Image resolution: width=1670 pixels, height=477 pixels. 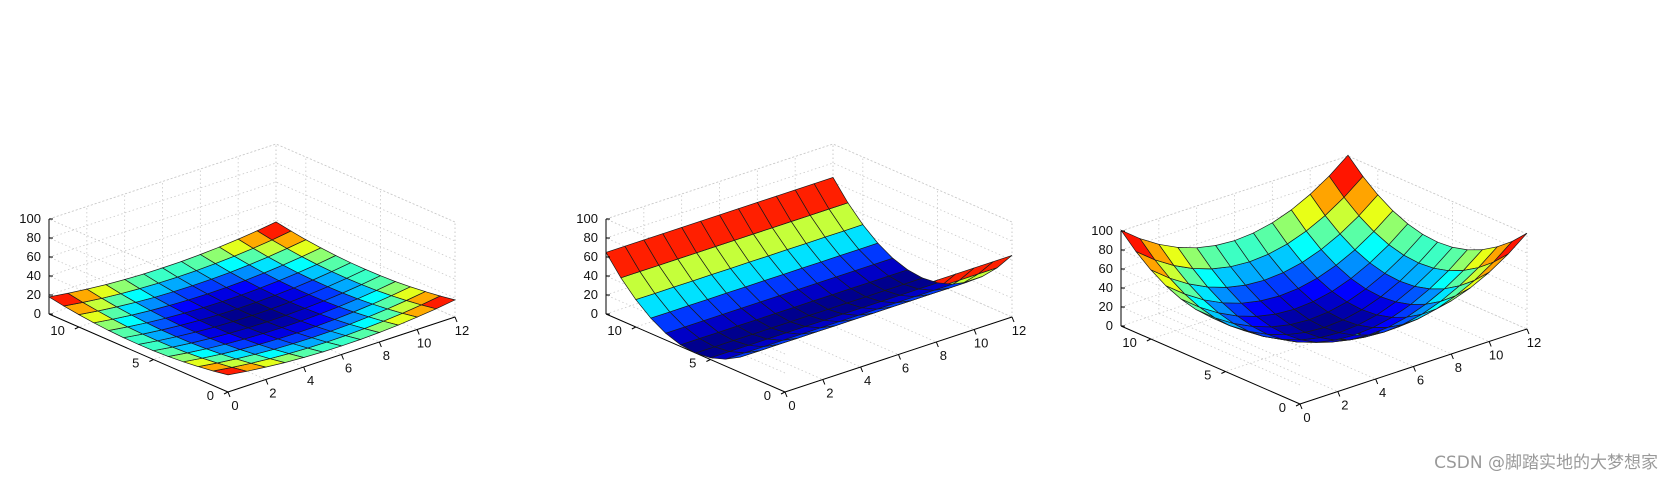 What do you see at coordinates (1546, 463) in the screenshot?
I see `watermark-text: CSDN @脚踏实地的大梦想家` at bounding box center [1546, 463].